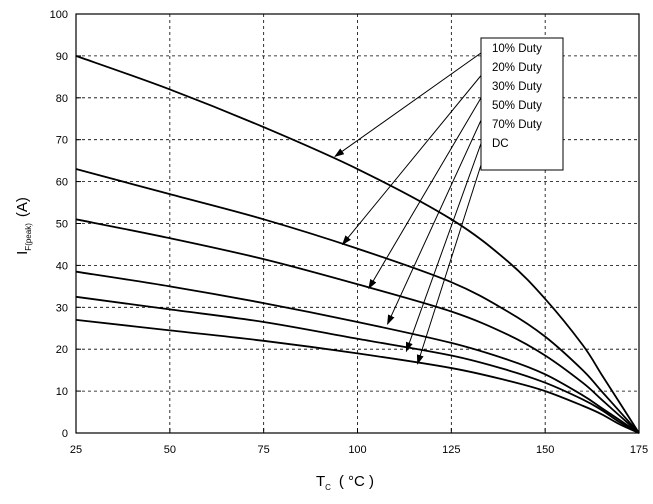 This screenshot has height=504, width=653. Describe the element at coordinates (545, 450) in the screenshot. I see `x-tick-label: 150` at that location.